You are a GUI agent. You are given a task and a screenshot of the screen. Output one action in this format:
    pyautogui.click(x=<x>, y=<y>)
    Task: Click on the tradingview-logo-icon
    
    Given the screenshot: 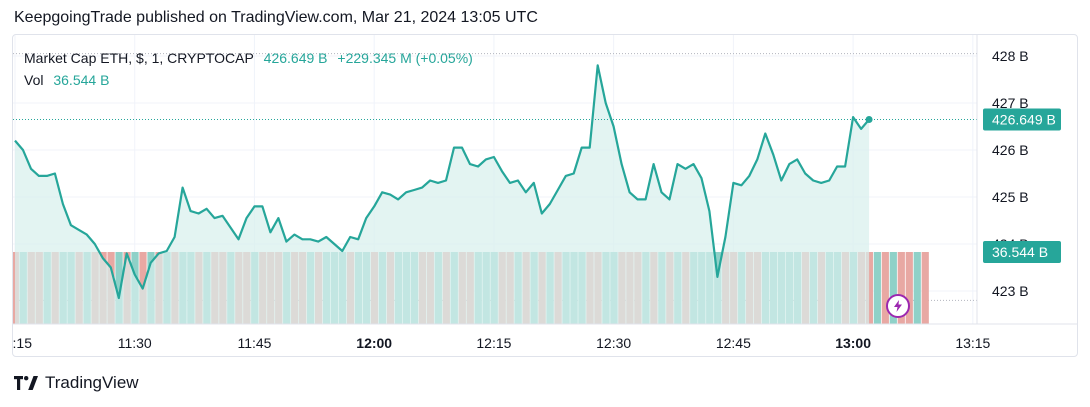 What is the action you would take?
    pyautogui.click(x=26, y=383)
    